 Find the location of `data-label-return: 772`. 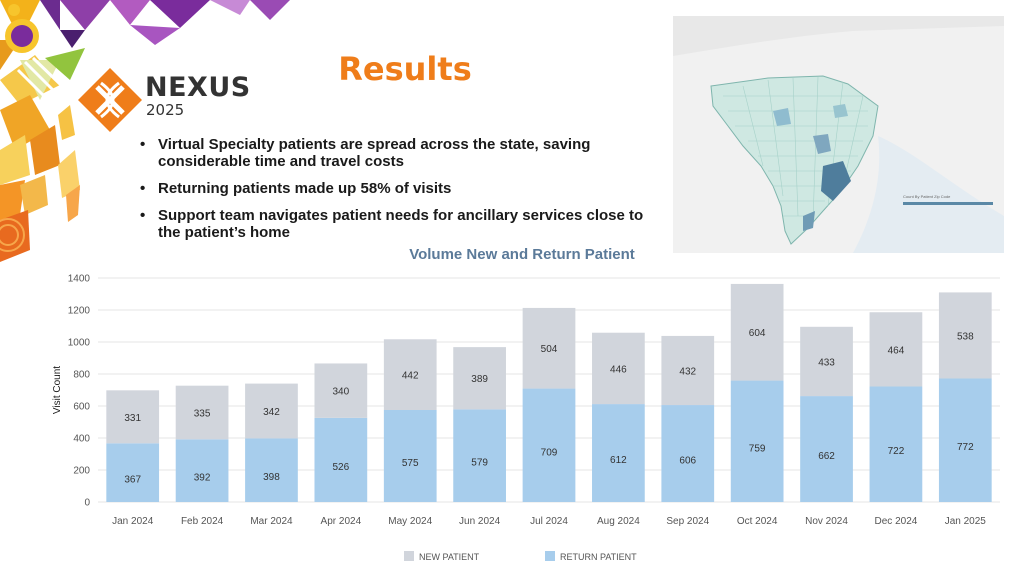

data-label-return: 772 is located at coordinates (965, 447).